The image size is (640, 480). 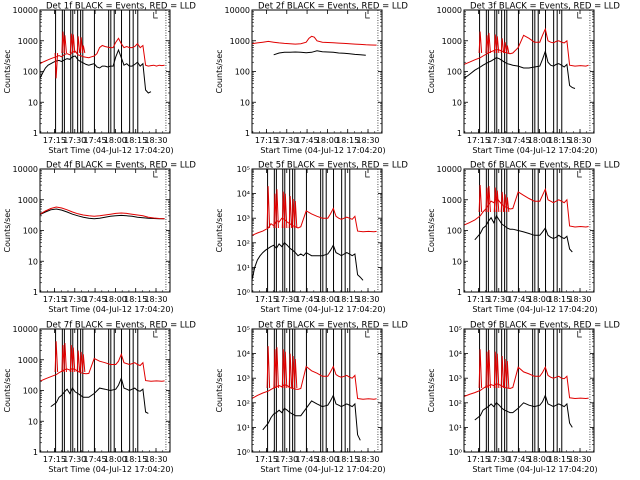 What do you see at coordinates (333, 166) in the screenshot?
I see `panel-title: Det 5f BLACK = Events, RED = LLD` at bounding box center [333, 166].